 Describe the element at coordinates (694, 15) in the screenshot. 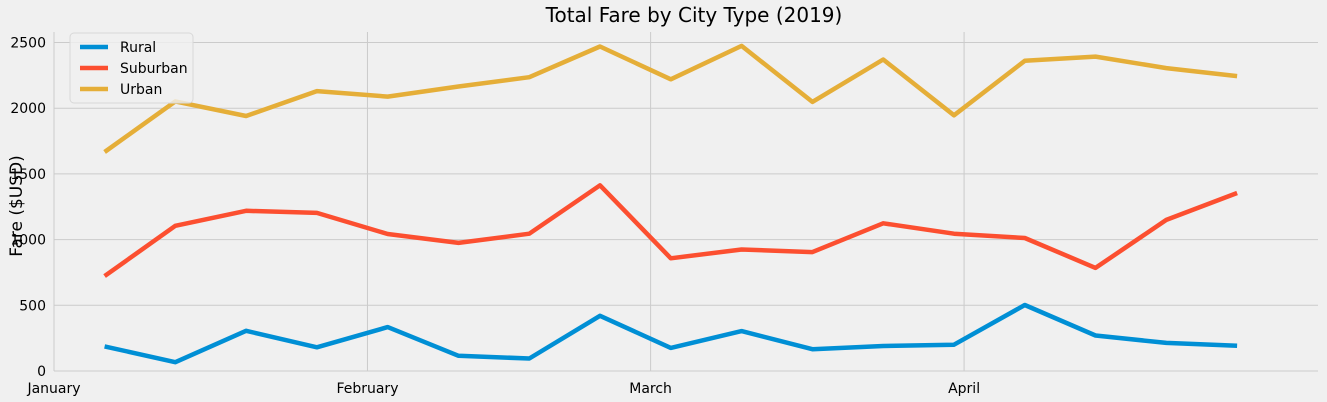

I see `chart-title: Total Fare by City Type (2019)` at that location.